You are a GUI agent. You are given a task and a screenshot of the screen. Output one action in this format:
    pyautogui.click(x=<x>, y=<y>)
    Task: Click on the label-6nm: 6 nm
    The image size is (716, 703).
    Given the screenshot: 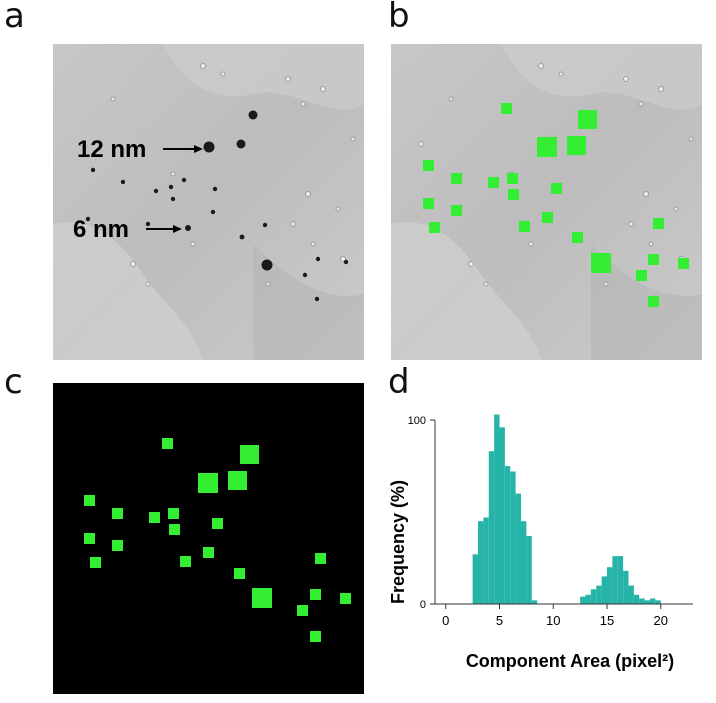 What is the action you would take?
    pyautogui.click(x=101, y=229)
    